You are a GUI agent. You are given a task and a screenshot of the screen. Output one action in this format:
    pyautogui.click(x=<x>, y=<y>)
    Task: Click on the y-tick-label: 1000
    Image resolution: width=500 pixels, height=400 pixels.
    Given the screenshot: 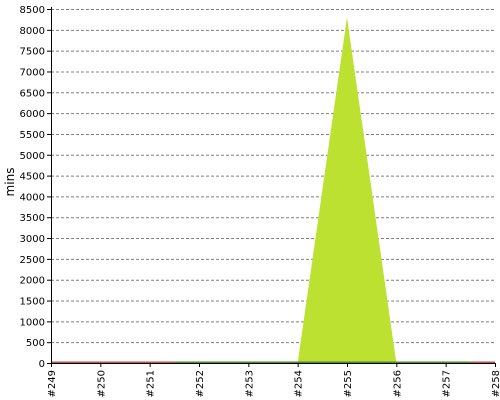 What is the action you would take?
    pyautogui.click(x=32, y=322)
    